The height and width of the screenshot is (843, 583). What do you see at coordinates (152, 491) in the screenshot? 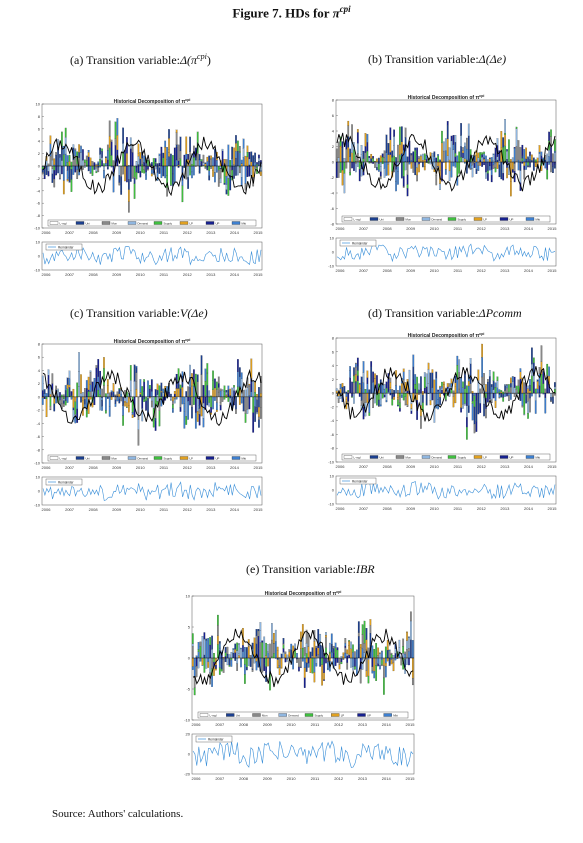
I see `remainder-line` at bounding box center [152, 491].